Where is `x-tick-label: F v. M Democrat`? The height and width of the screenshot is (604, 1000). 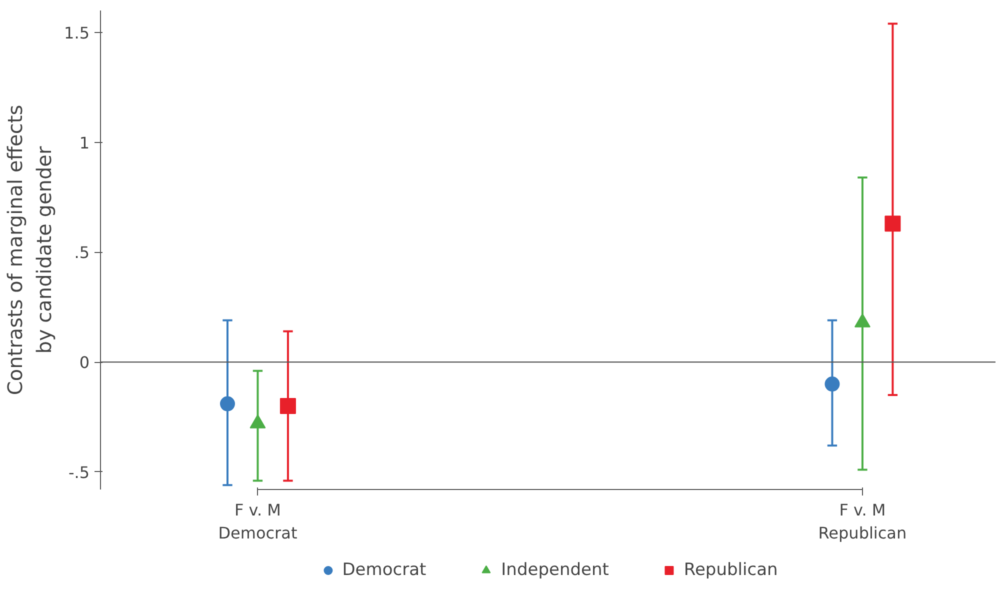 x-tick-label: F v. M Democrat is located at coordinates (258, 521).